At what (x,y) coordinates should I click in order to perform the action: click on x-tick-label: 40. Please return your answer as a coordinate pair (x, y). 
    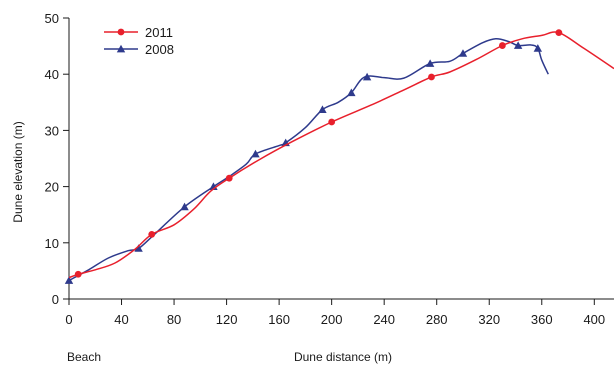
    Looking at the image, I should click on (121, 319).